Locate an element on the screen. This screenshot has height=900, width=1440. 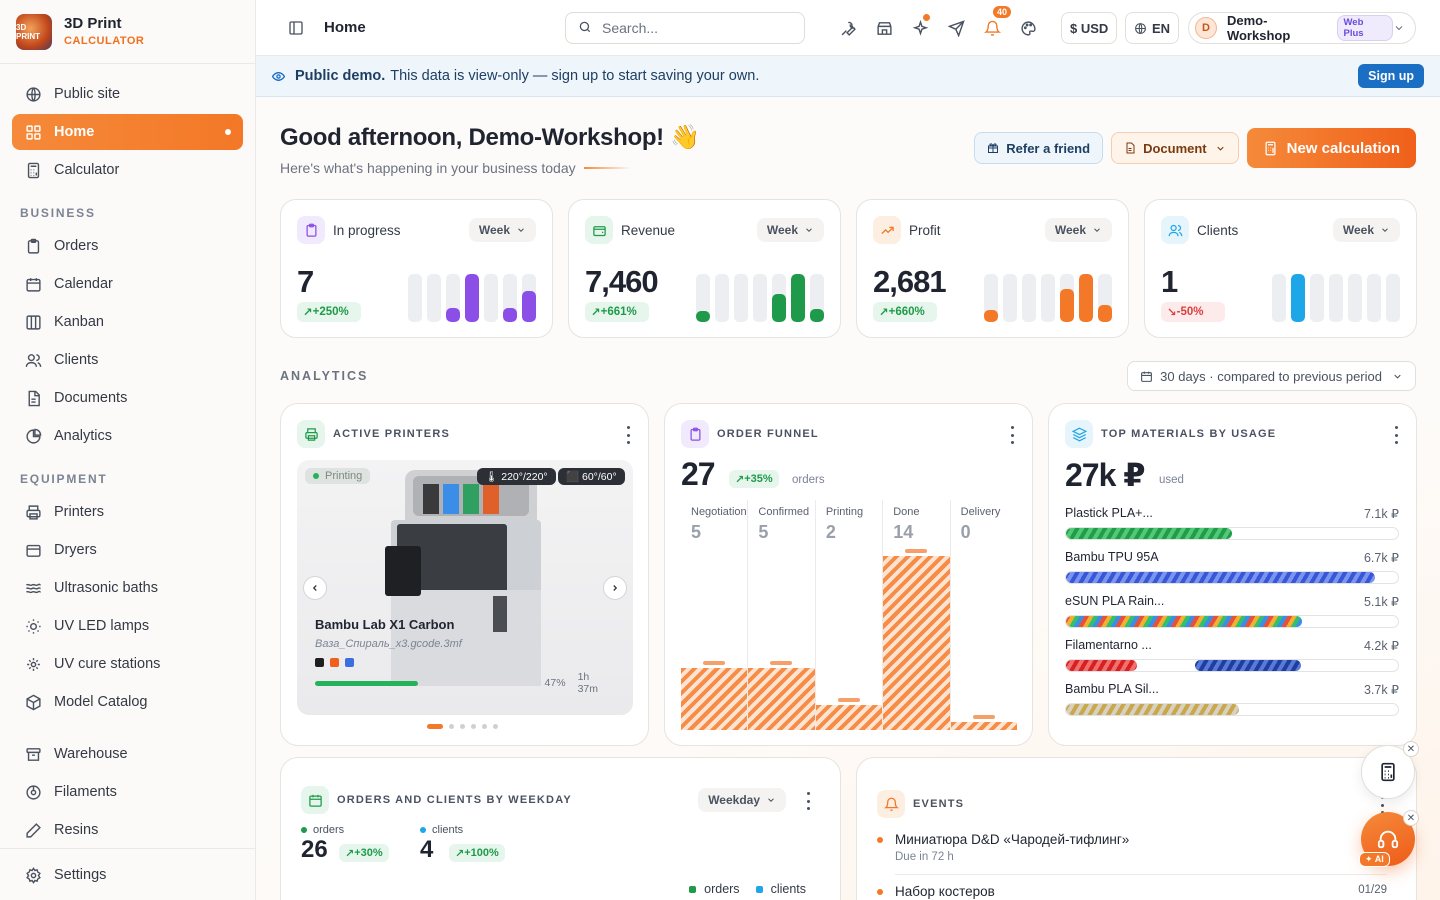
header-icon-group: 40 is located at coordinates (938, 24).